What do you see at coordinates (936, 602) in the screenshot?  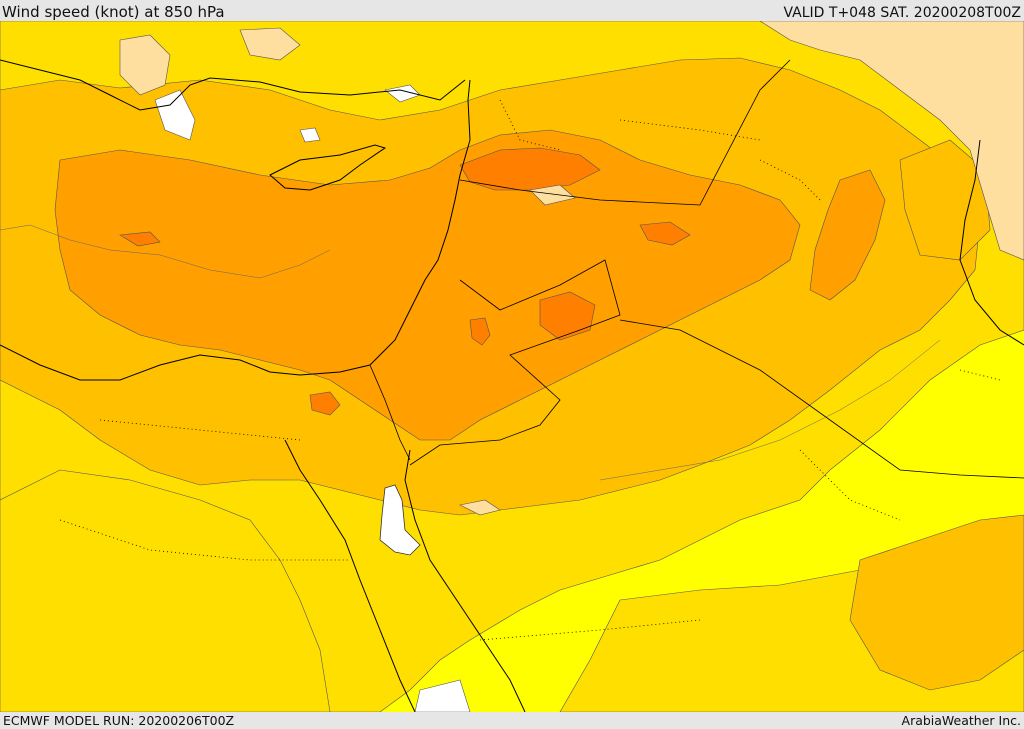 I see `band-medium-se` at bounding box center [936, 602].